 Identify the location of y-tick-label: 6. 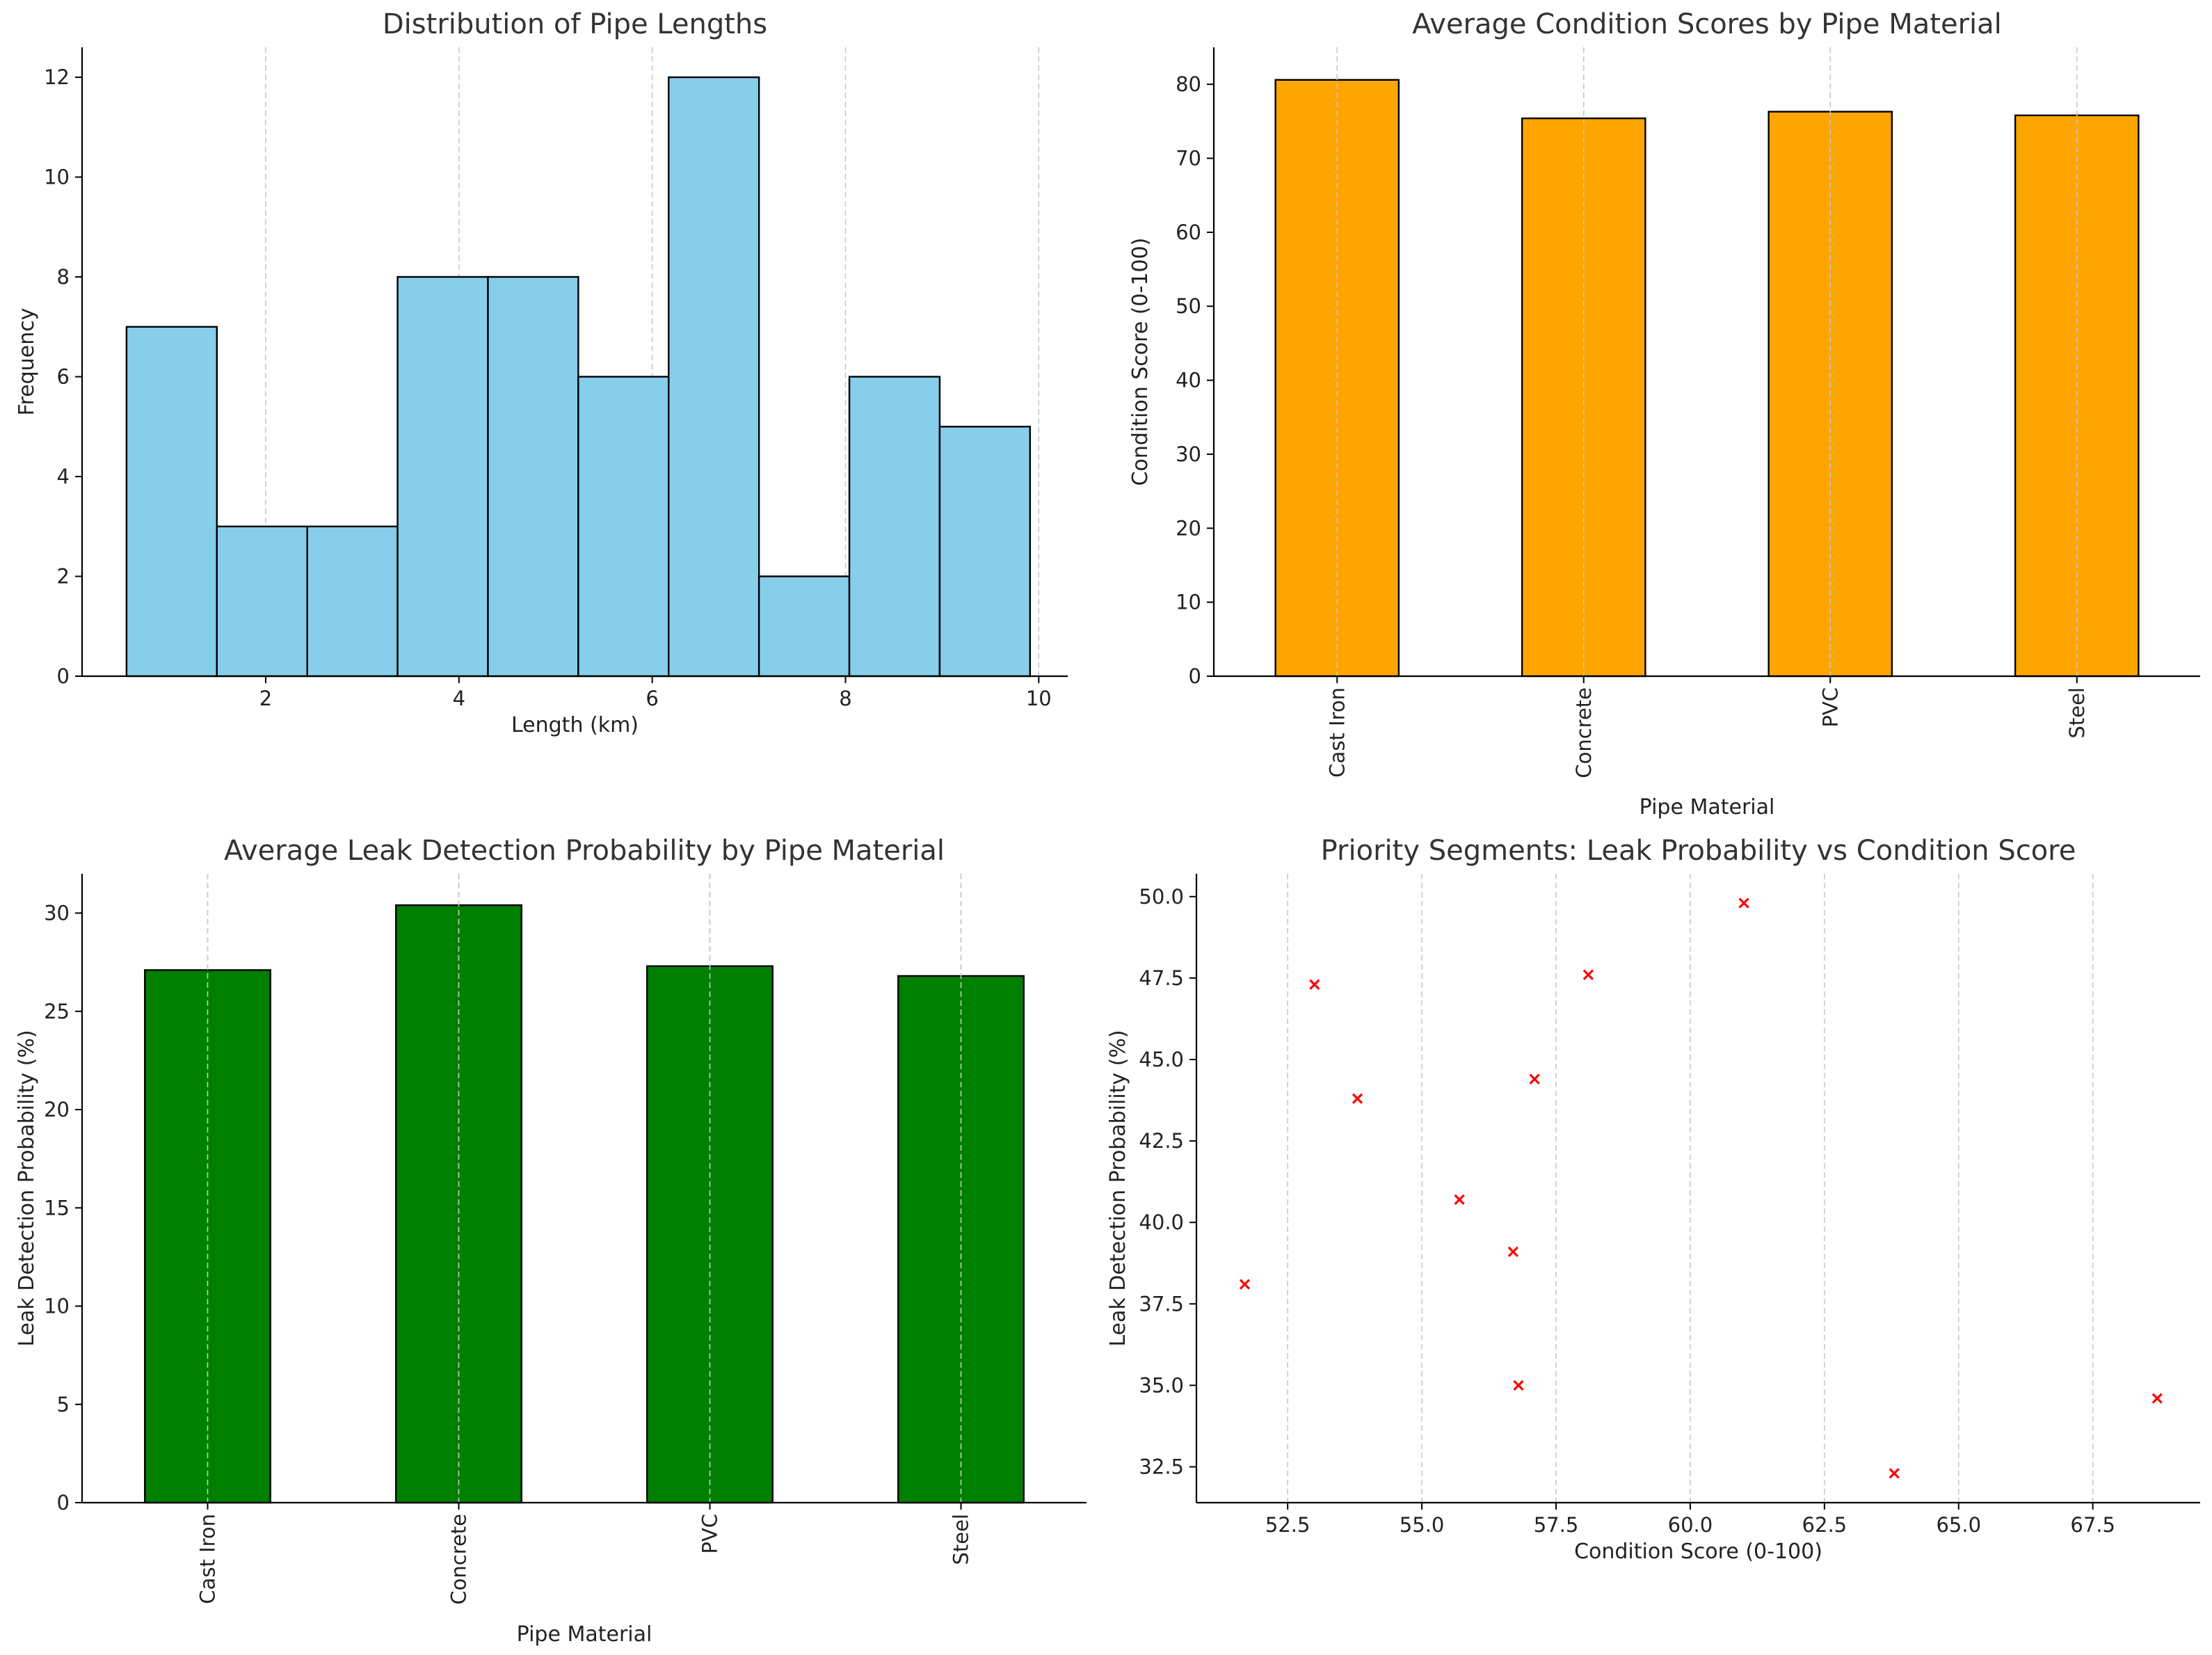
(63, 377).